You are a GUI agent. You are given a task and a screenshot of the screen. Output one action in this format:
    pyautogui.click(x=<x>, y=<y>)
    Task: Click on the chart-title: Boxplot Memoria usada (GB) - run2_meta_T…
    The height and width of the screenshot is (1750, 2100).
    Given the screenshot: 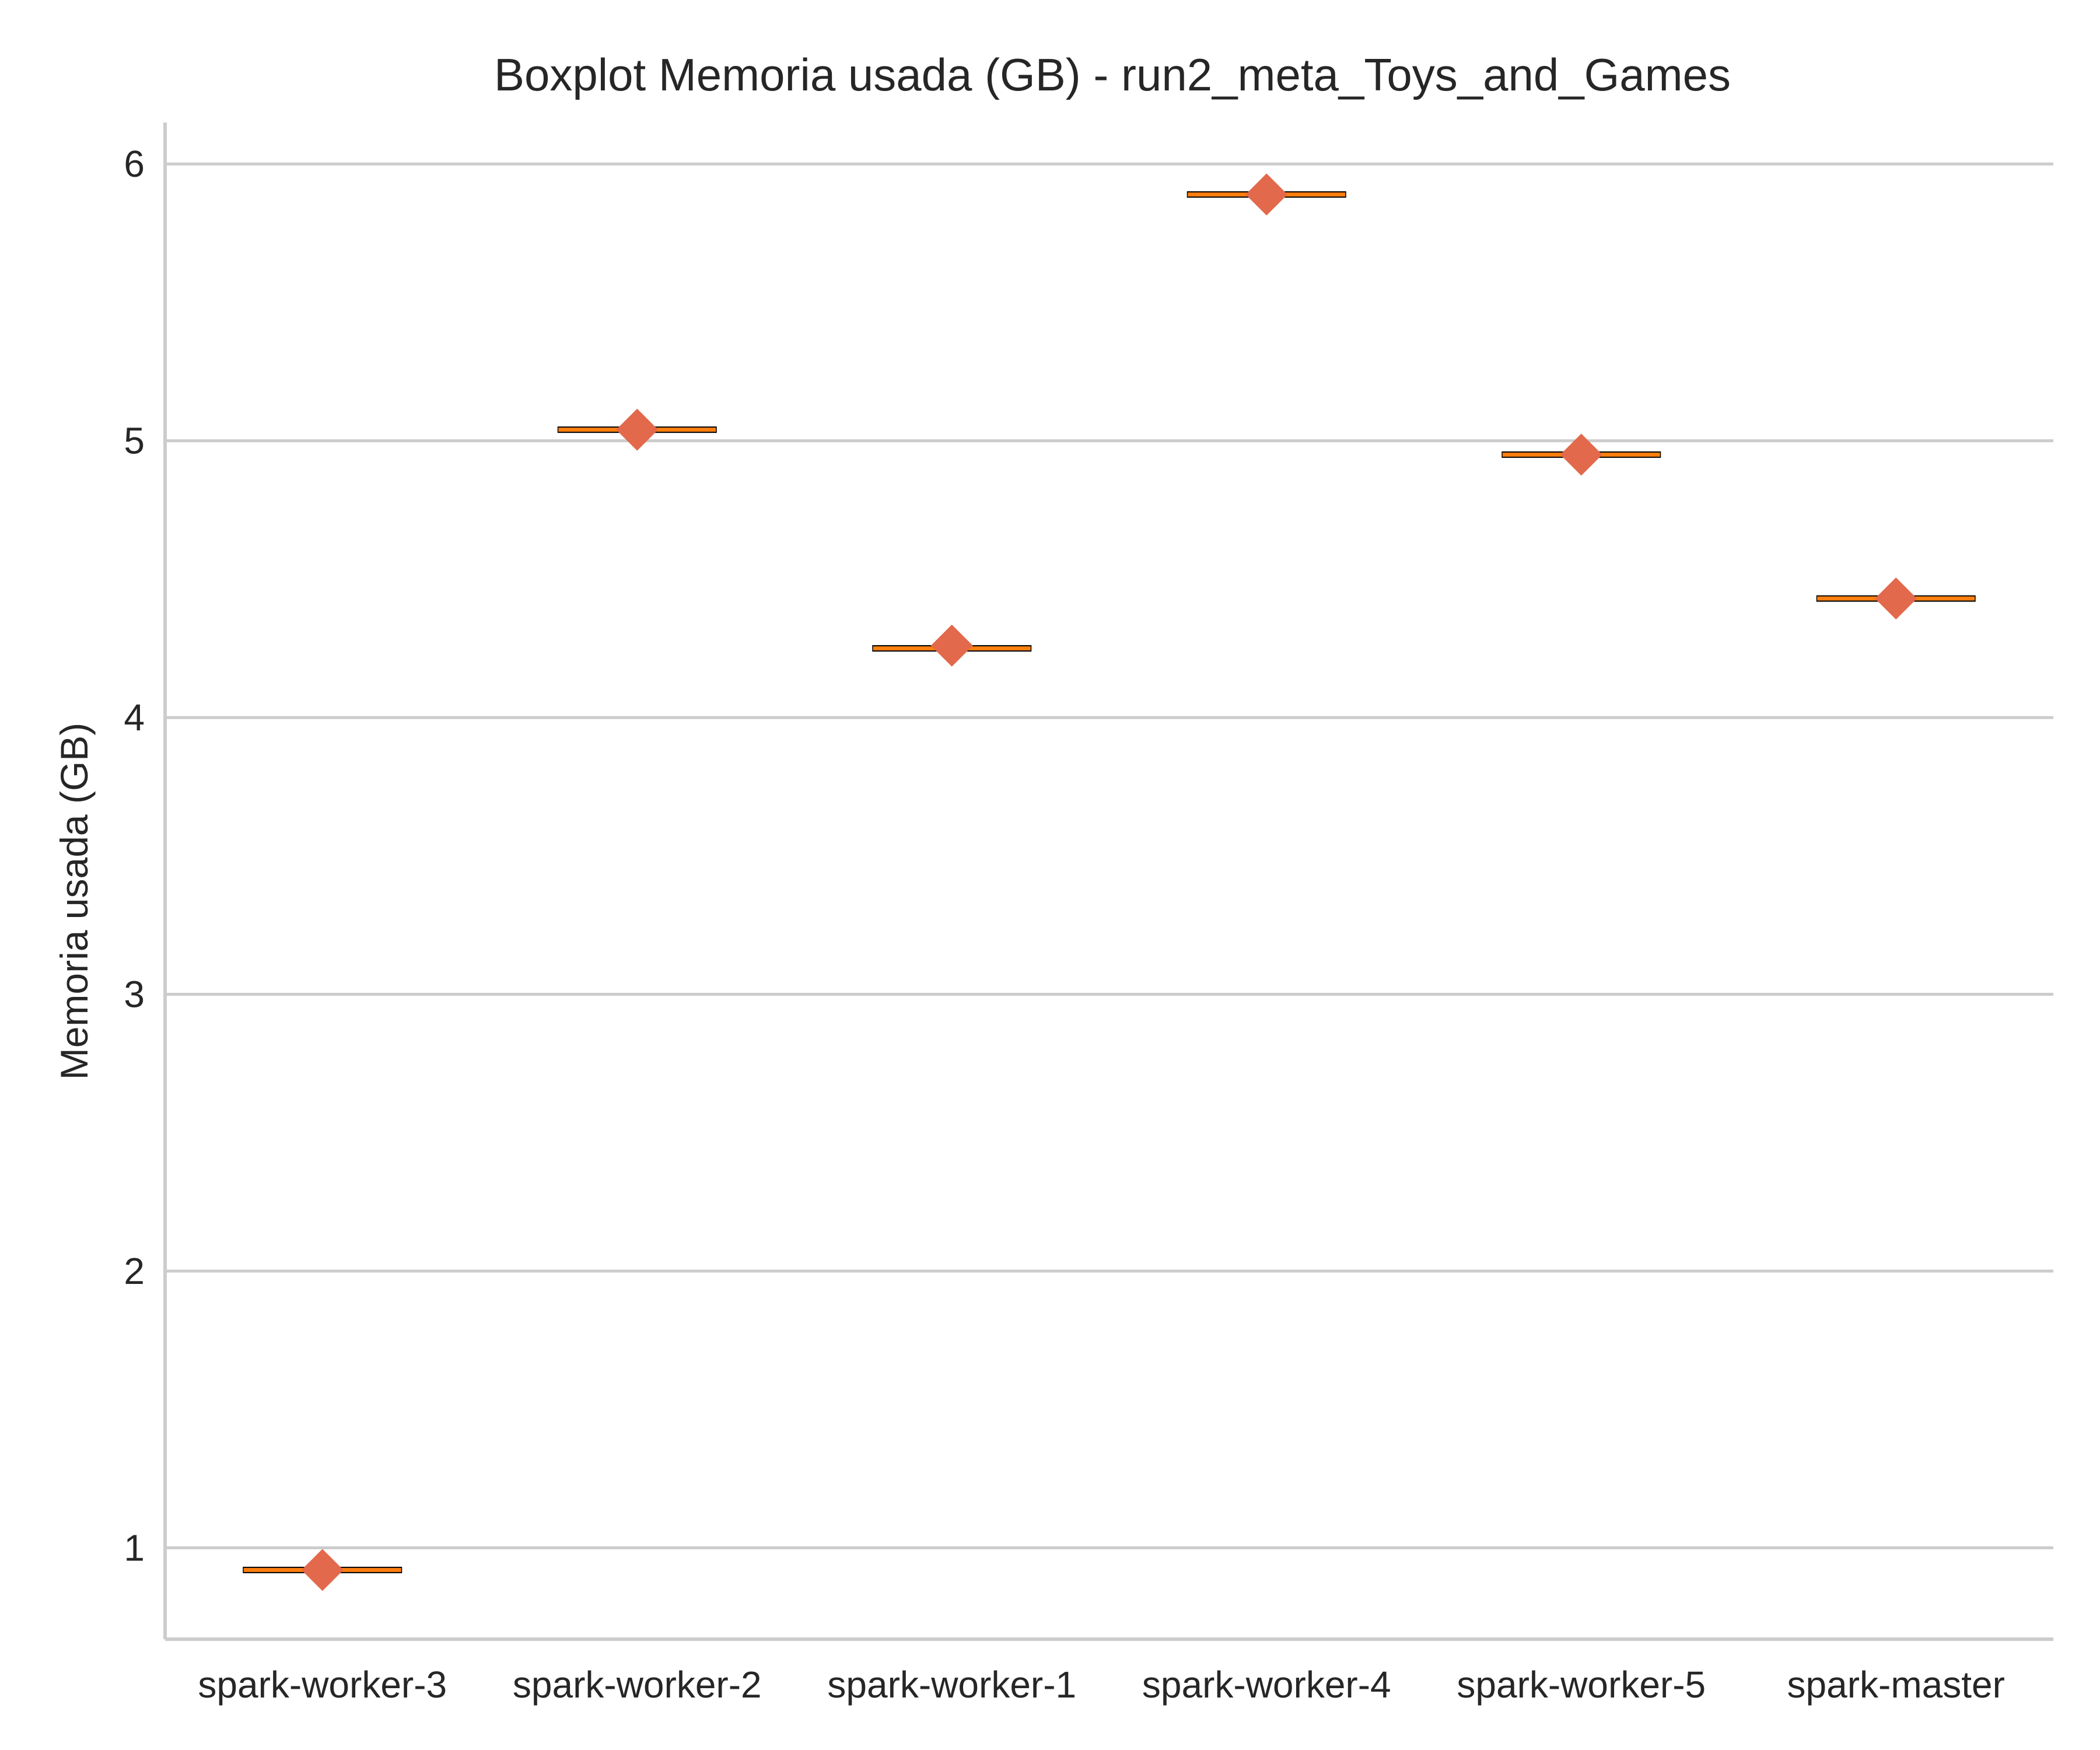 What is the action you would take?
    pyautogui.click(x=1112, y=74)
    